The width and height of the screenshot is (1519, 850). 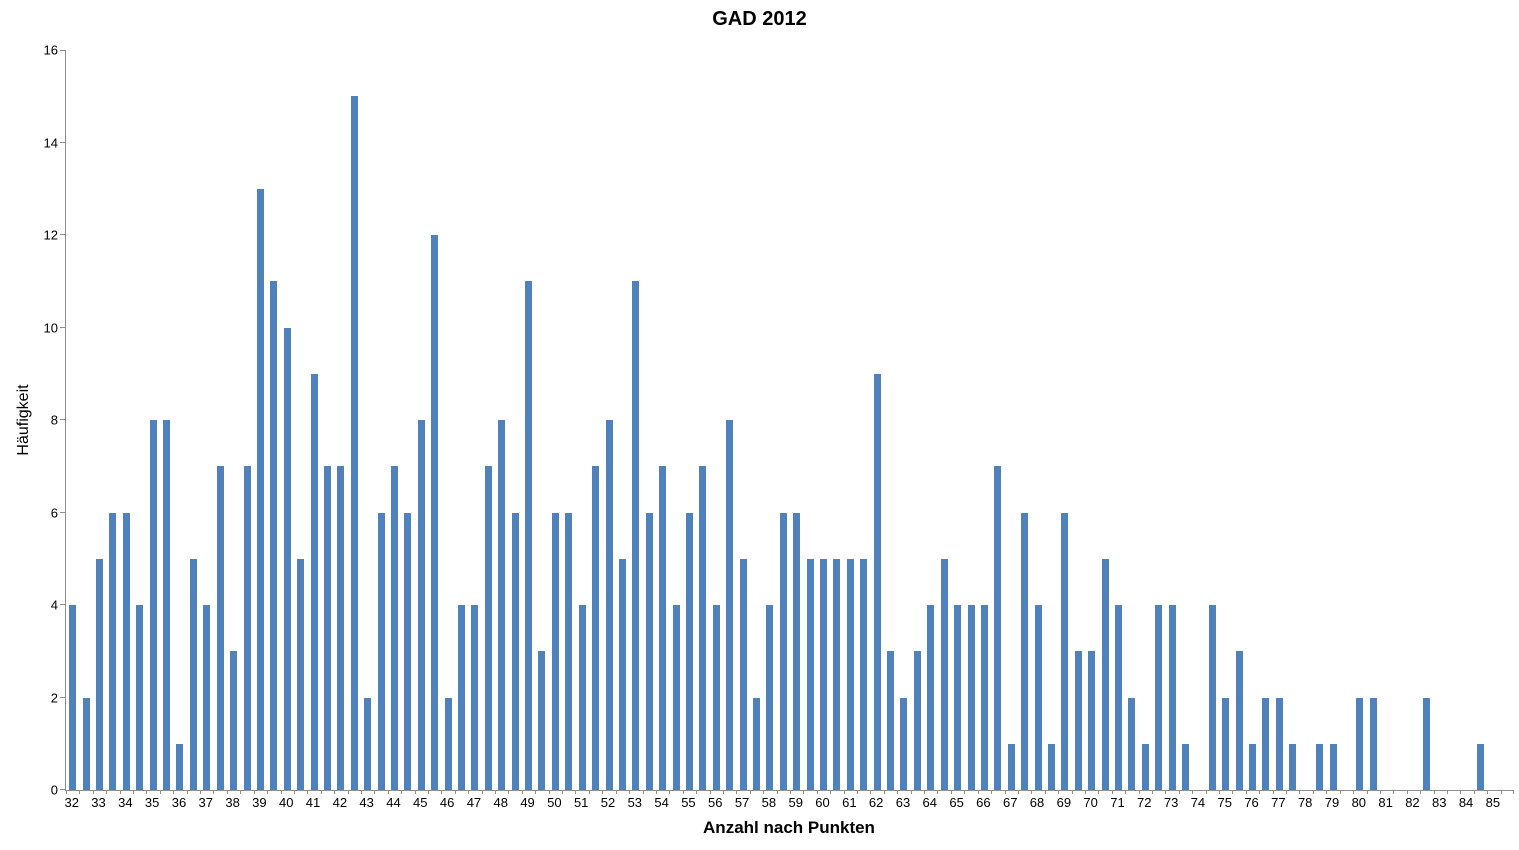 I want to click on x-axis-label-49: 49, so click(x=527, y=802).